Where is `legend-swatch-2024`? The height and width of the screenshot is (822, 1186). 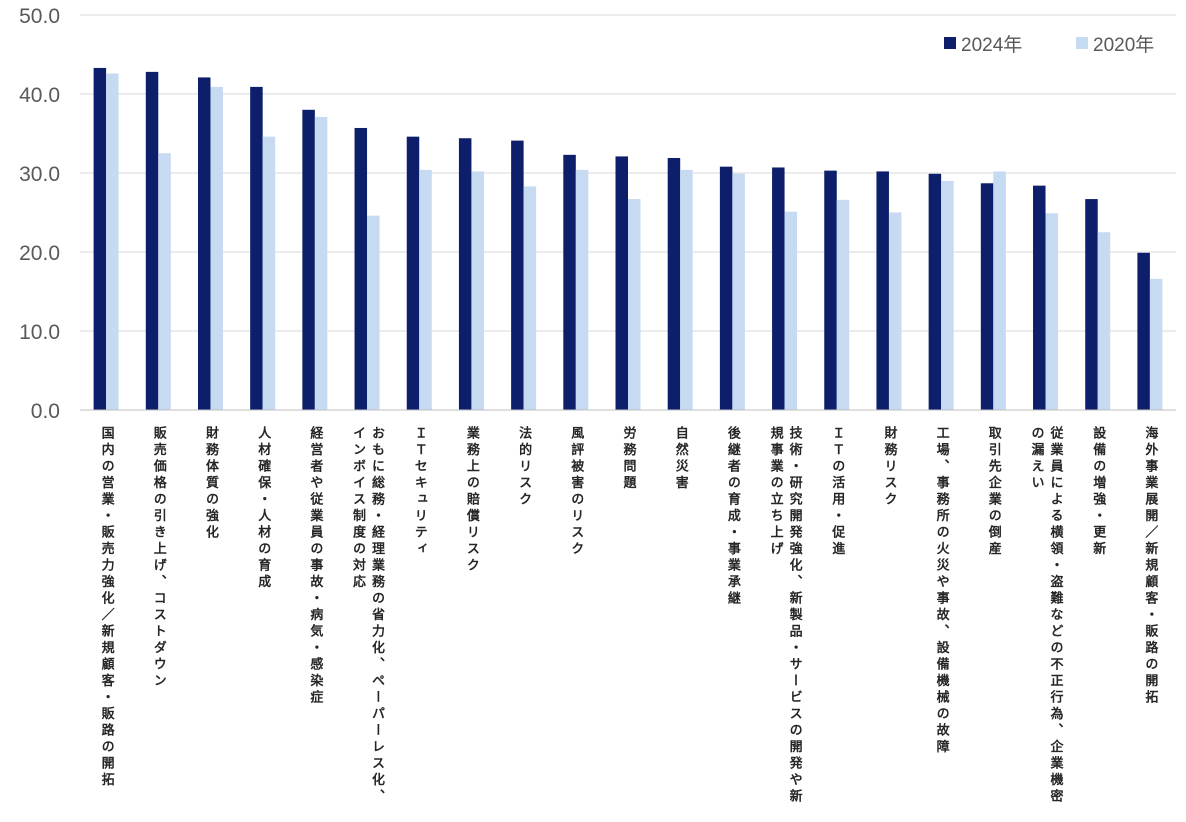
legend-swatch-2024 is located at coordinates (950, 43).